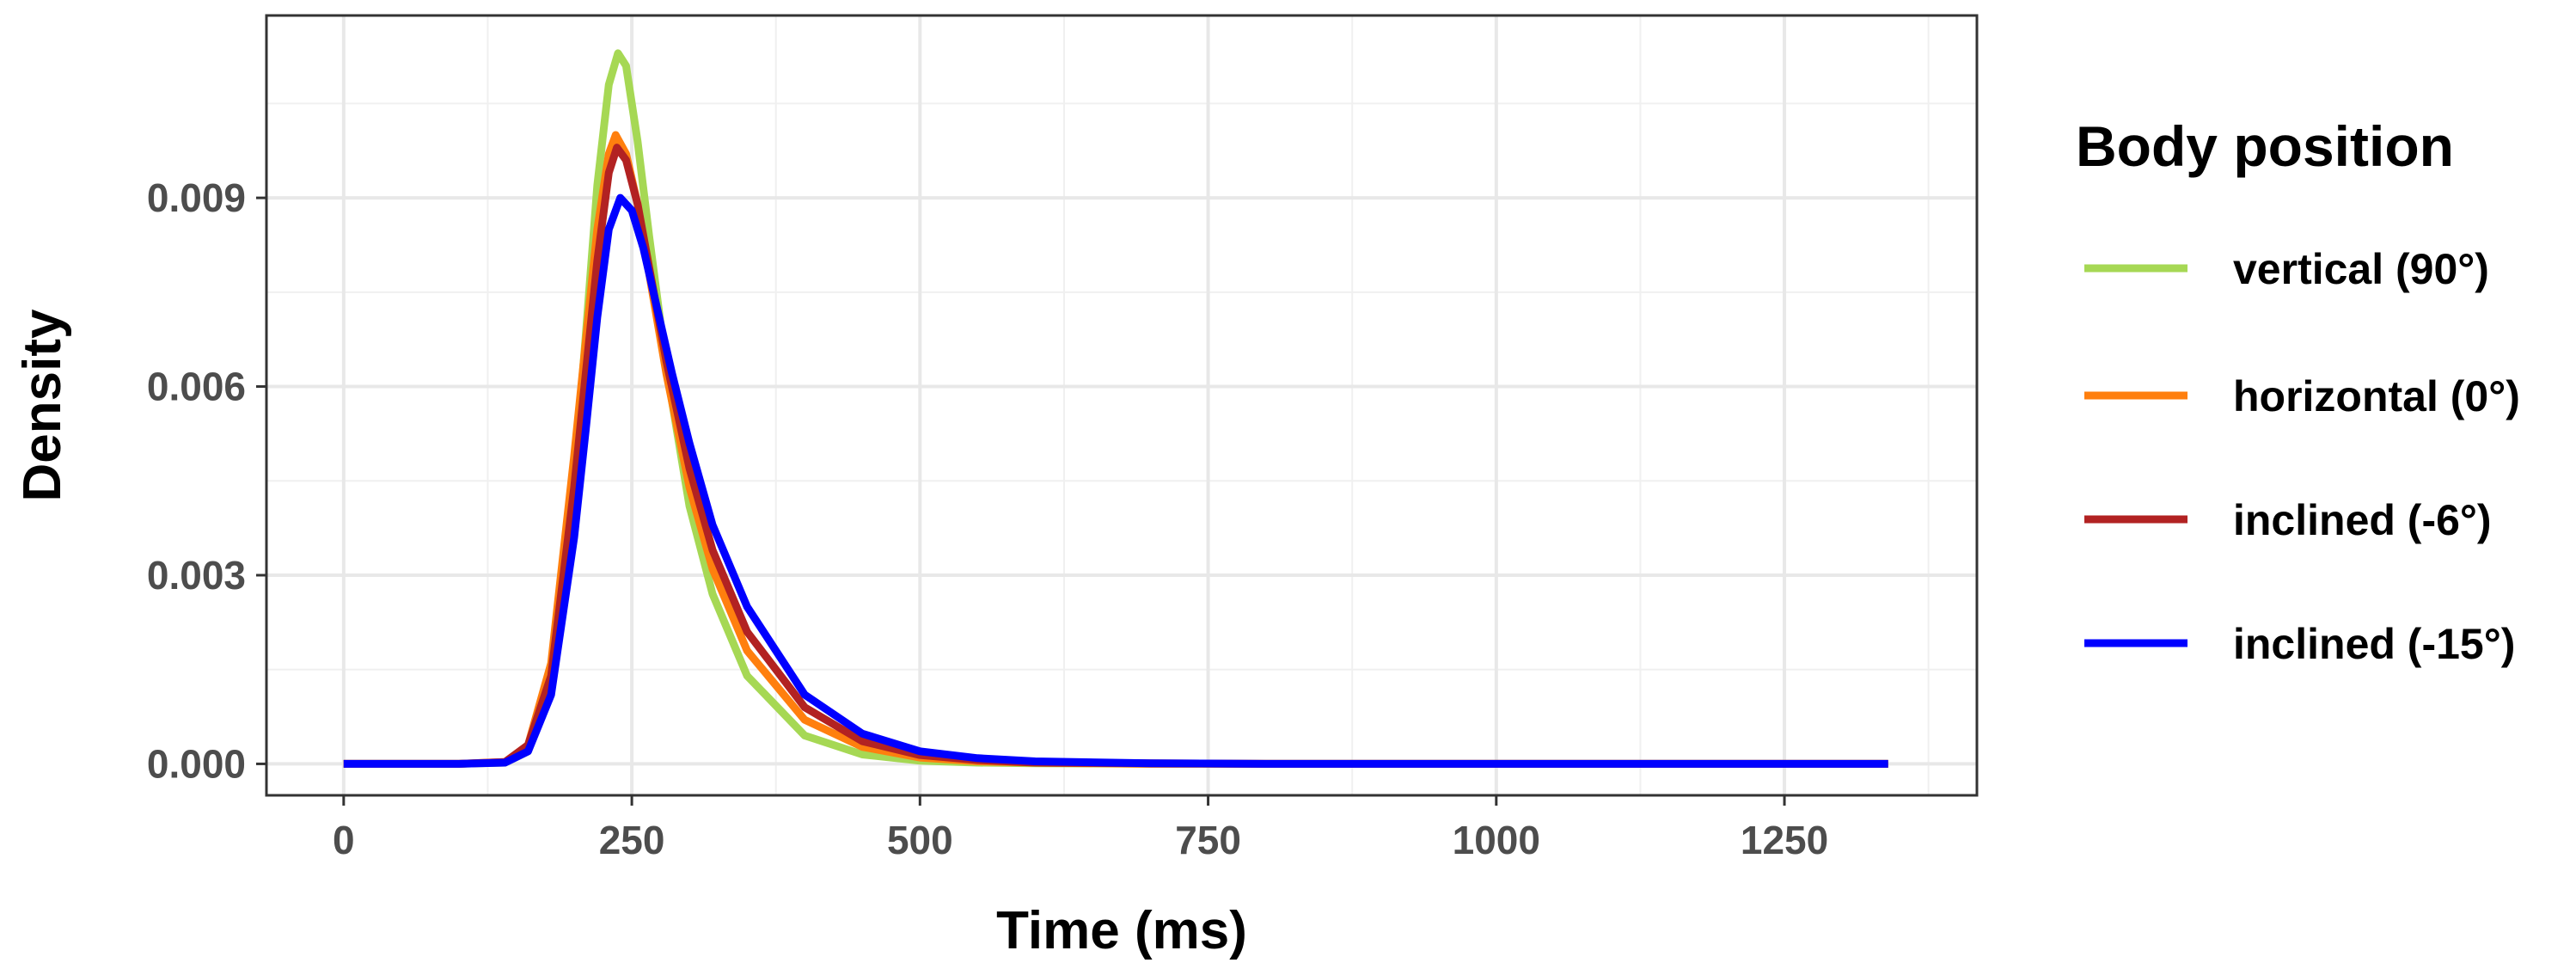 This screenshot has width=2576, height=969. I want to click on x-tick-label: 750, so click(1208, 840).